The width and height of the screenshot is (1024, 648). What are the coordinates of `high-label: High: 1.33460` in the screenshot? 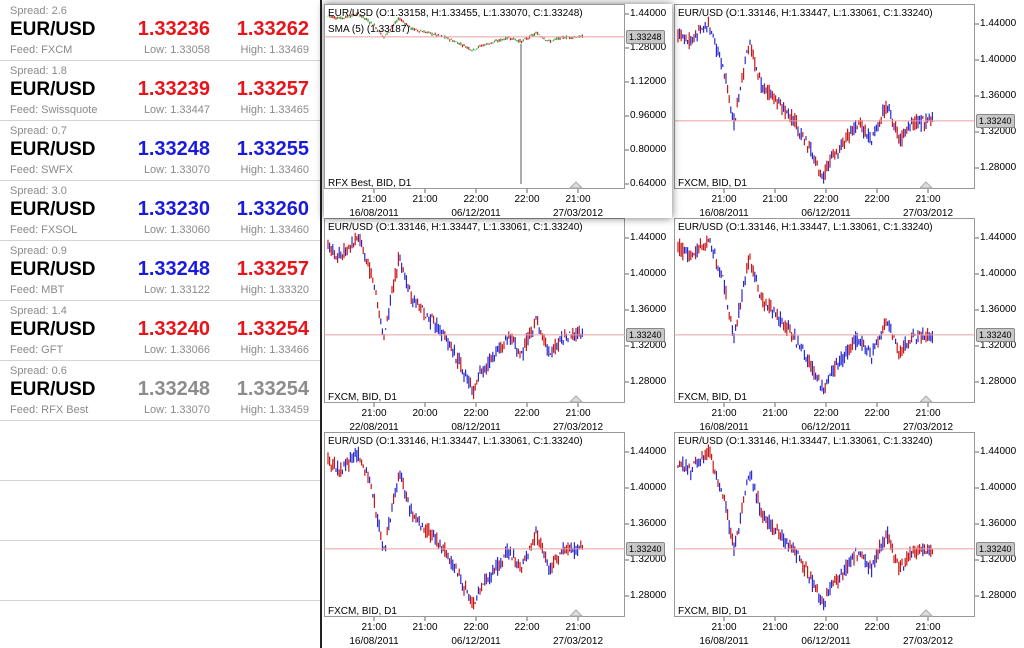 It's located at (275, 230).